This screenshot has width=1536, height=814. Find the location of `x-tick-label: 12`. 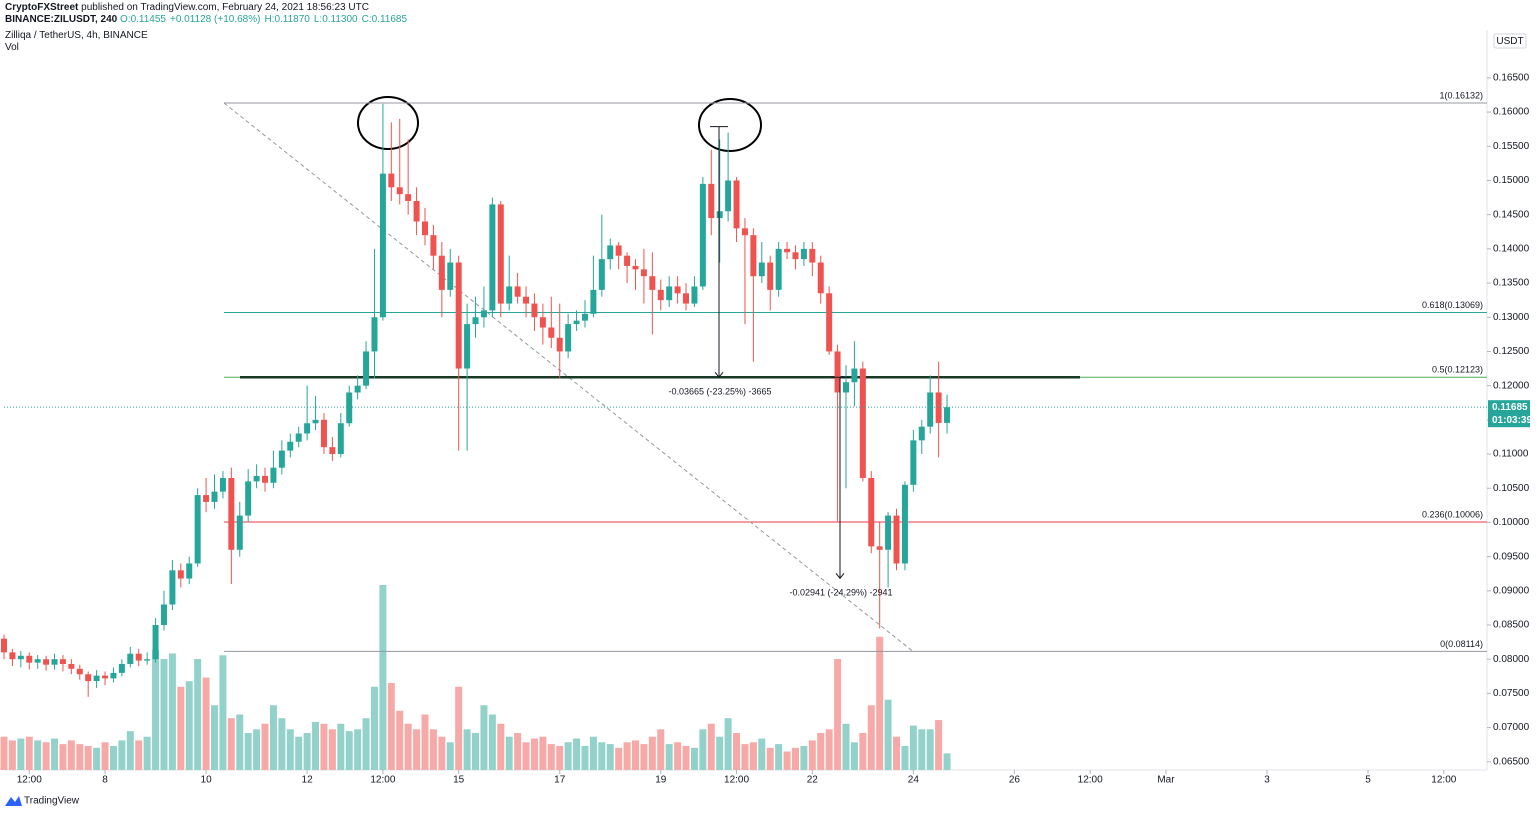

x-tick-label: 12 is located at coordinates (308, 780).